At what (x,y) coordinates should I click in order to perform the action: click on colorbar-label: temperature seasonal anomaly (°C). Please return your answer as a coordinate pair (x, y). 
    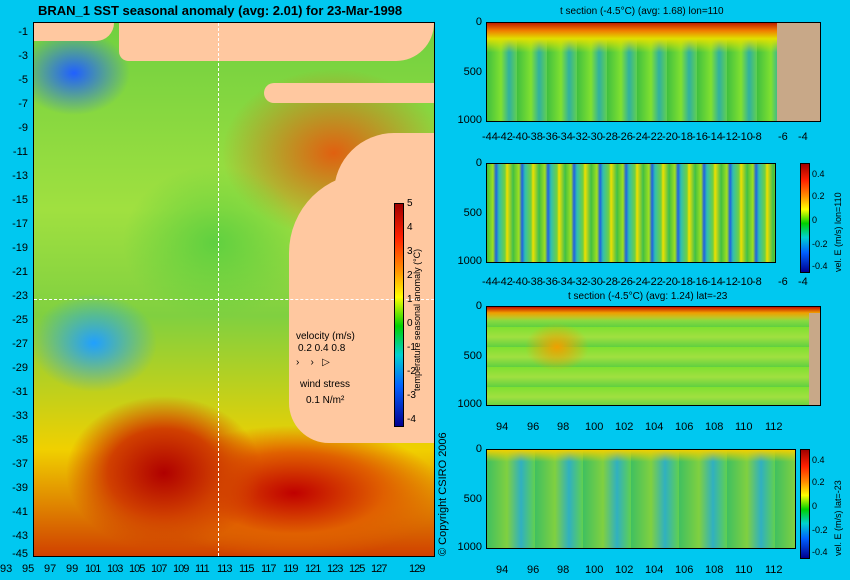
    Looking at the image, I should click on (417, 319).